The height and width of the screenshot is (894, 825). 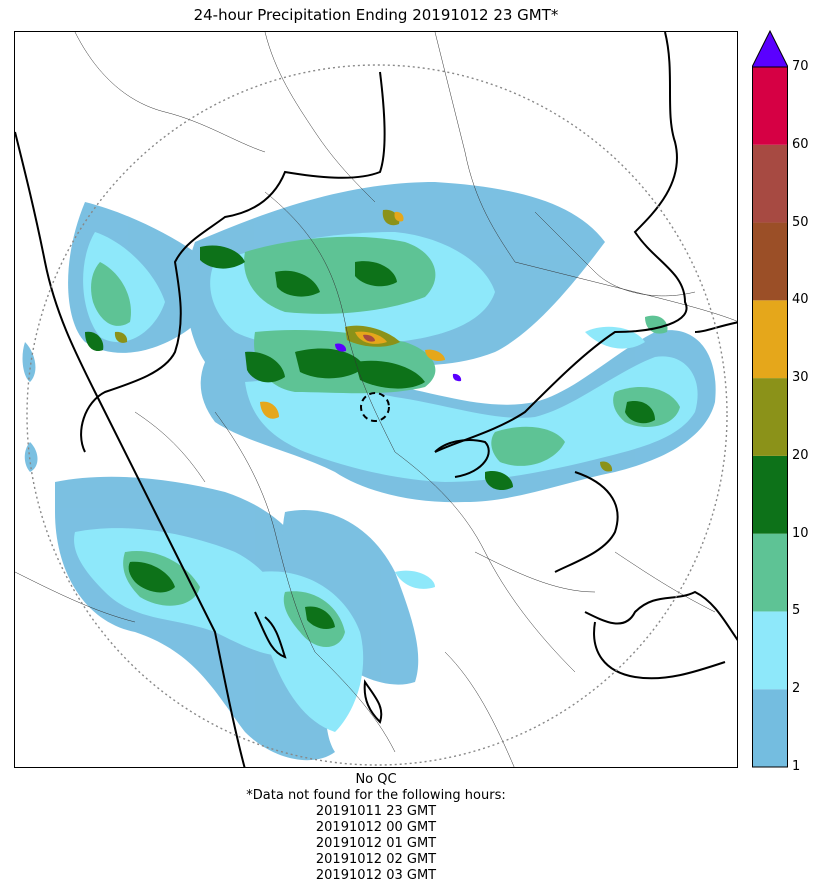 I want to click on missing-hour: 20191012 01 GMT, so click(x=376, y=843).